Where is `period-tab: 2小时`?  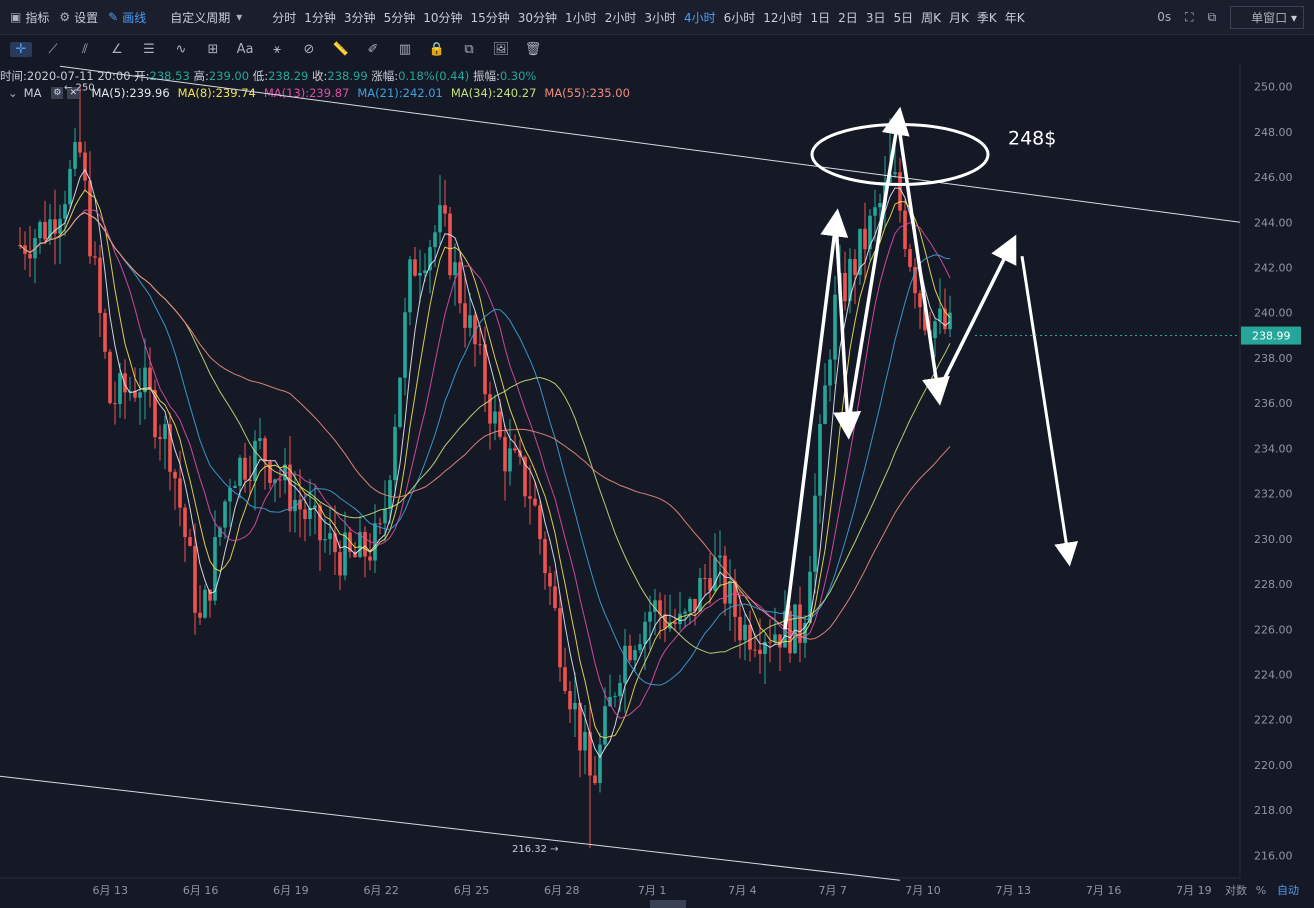
period-tab: 2小时 is located at coordinates (620, 17).